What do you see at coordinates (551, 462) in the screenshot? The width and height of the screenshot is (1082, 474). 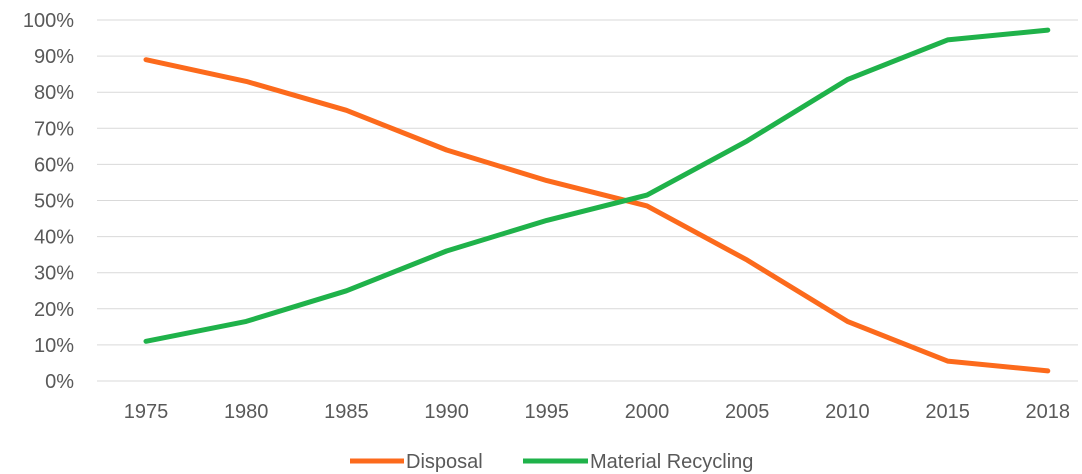 I see `legend: Disposal Material Recycling` at bounding box center [551, 462].